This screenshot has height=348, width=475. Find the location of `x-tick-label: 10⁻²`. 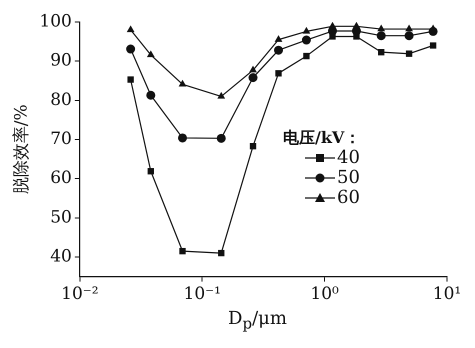

x-tick-label: 10⁻² is located at coordinates (80, 294).